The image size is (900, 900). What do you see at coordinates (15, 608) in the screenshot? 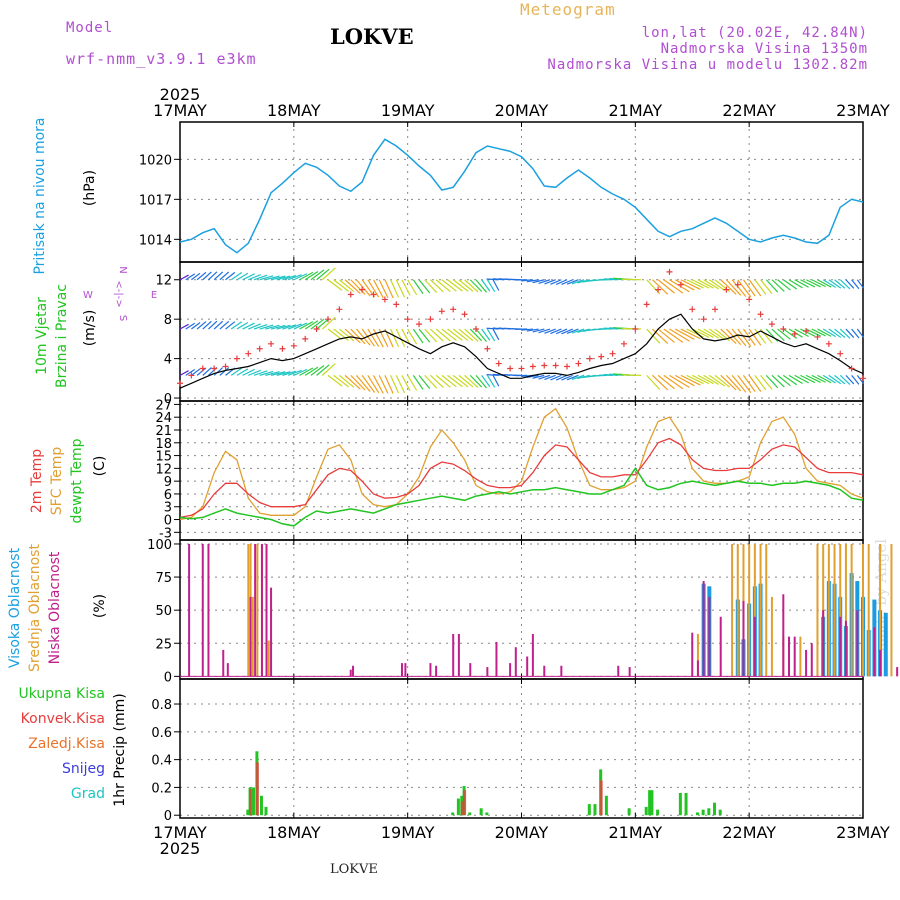
I see `cloud-axis-high: Visoka Oblacnost` at bounding box center [15, 608].